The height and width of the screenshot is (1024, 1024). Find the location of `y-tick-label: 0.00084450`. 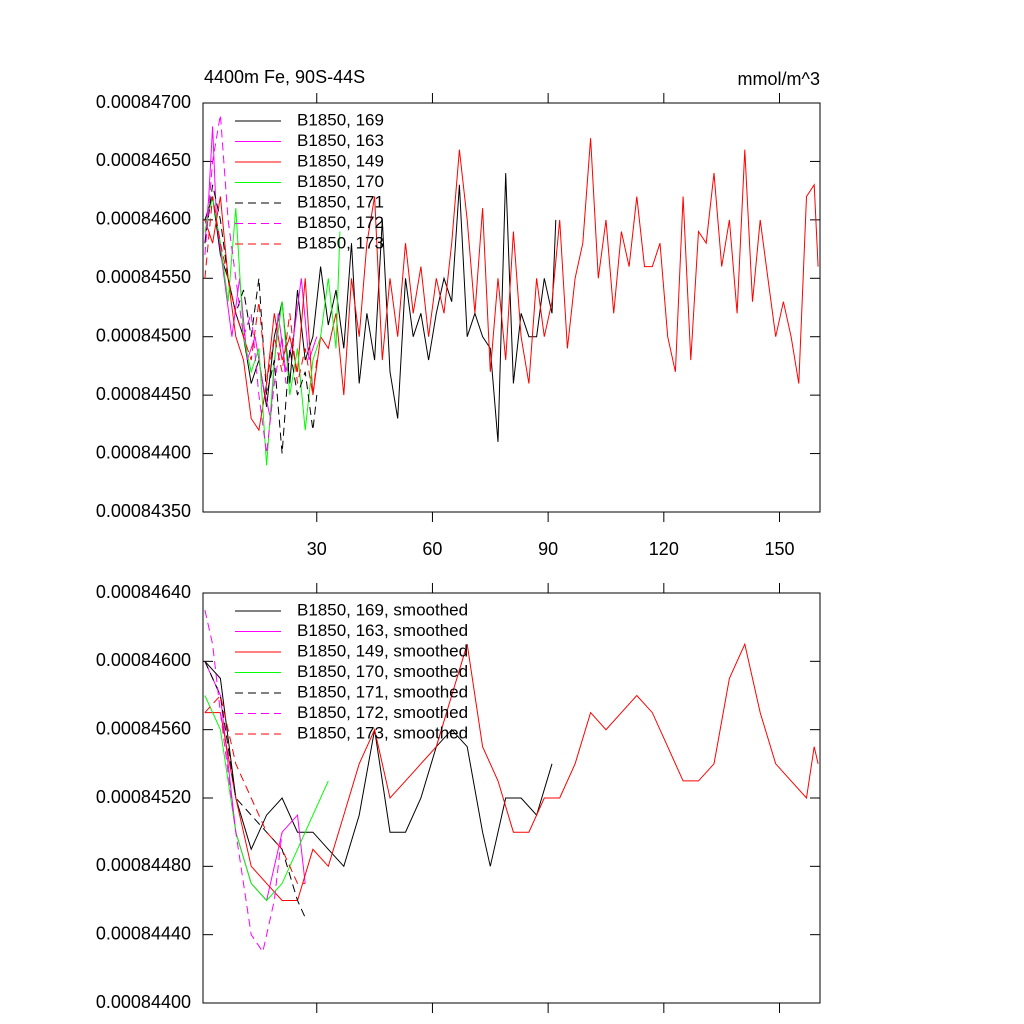

y-tick-label: 0.00084450 is located at coordinates (143, 394).